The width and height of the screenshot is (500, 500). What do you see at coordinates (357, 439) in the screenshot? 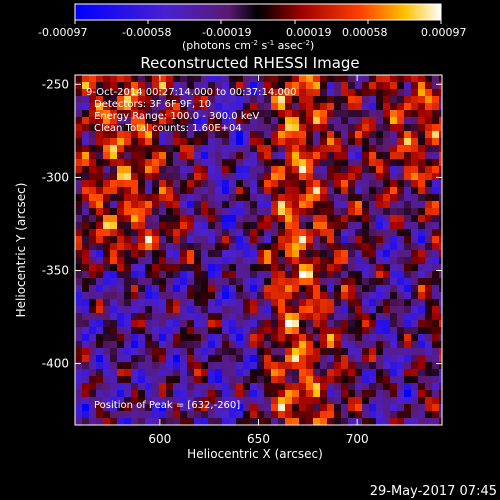
I see `x-tick-label: 700` at bounding box center [357, 439].